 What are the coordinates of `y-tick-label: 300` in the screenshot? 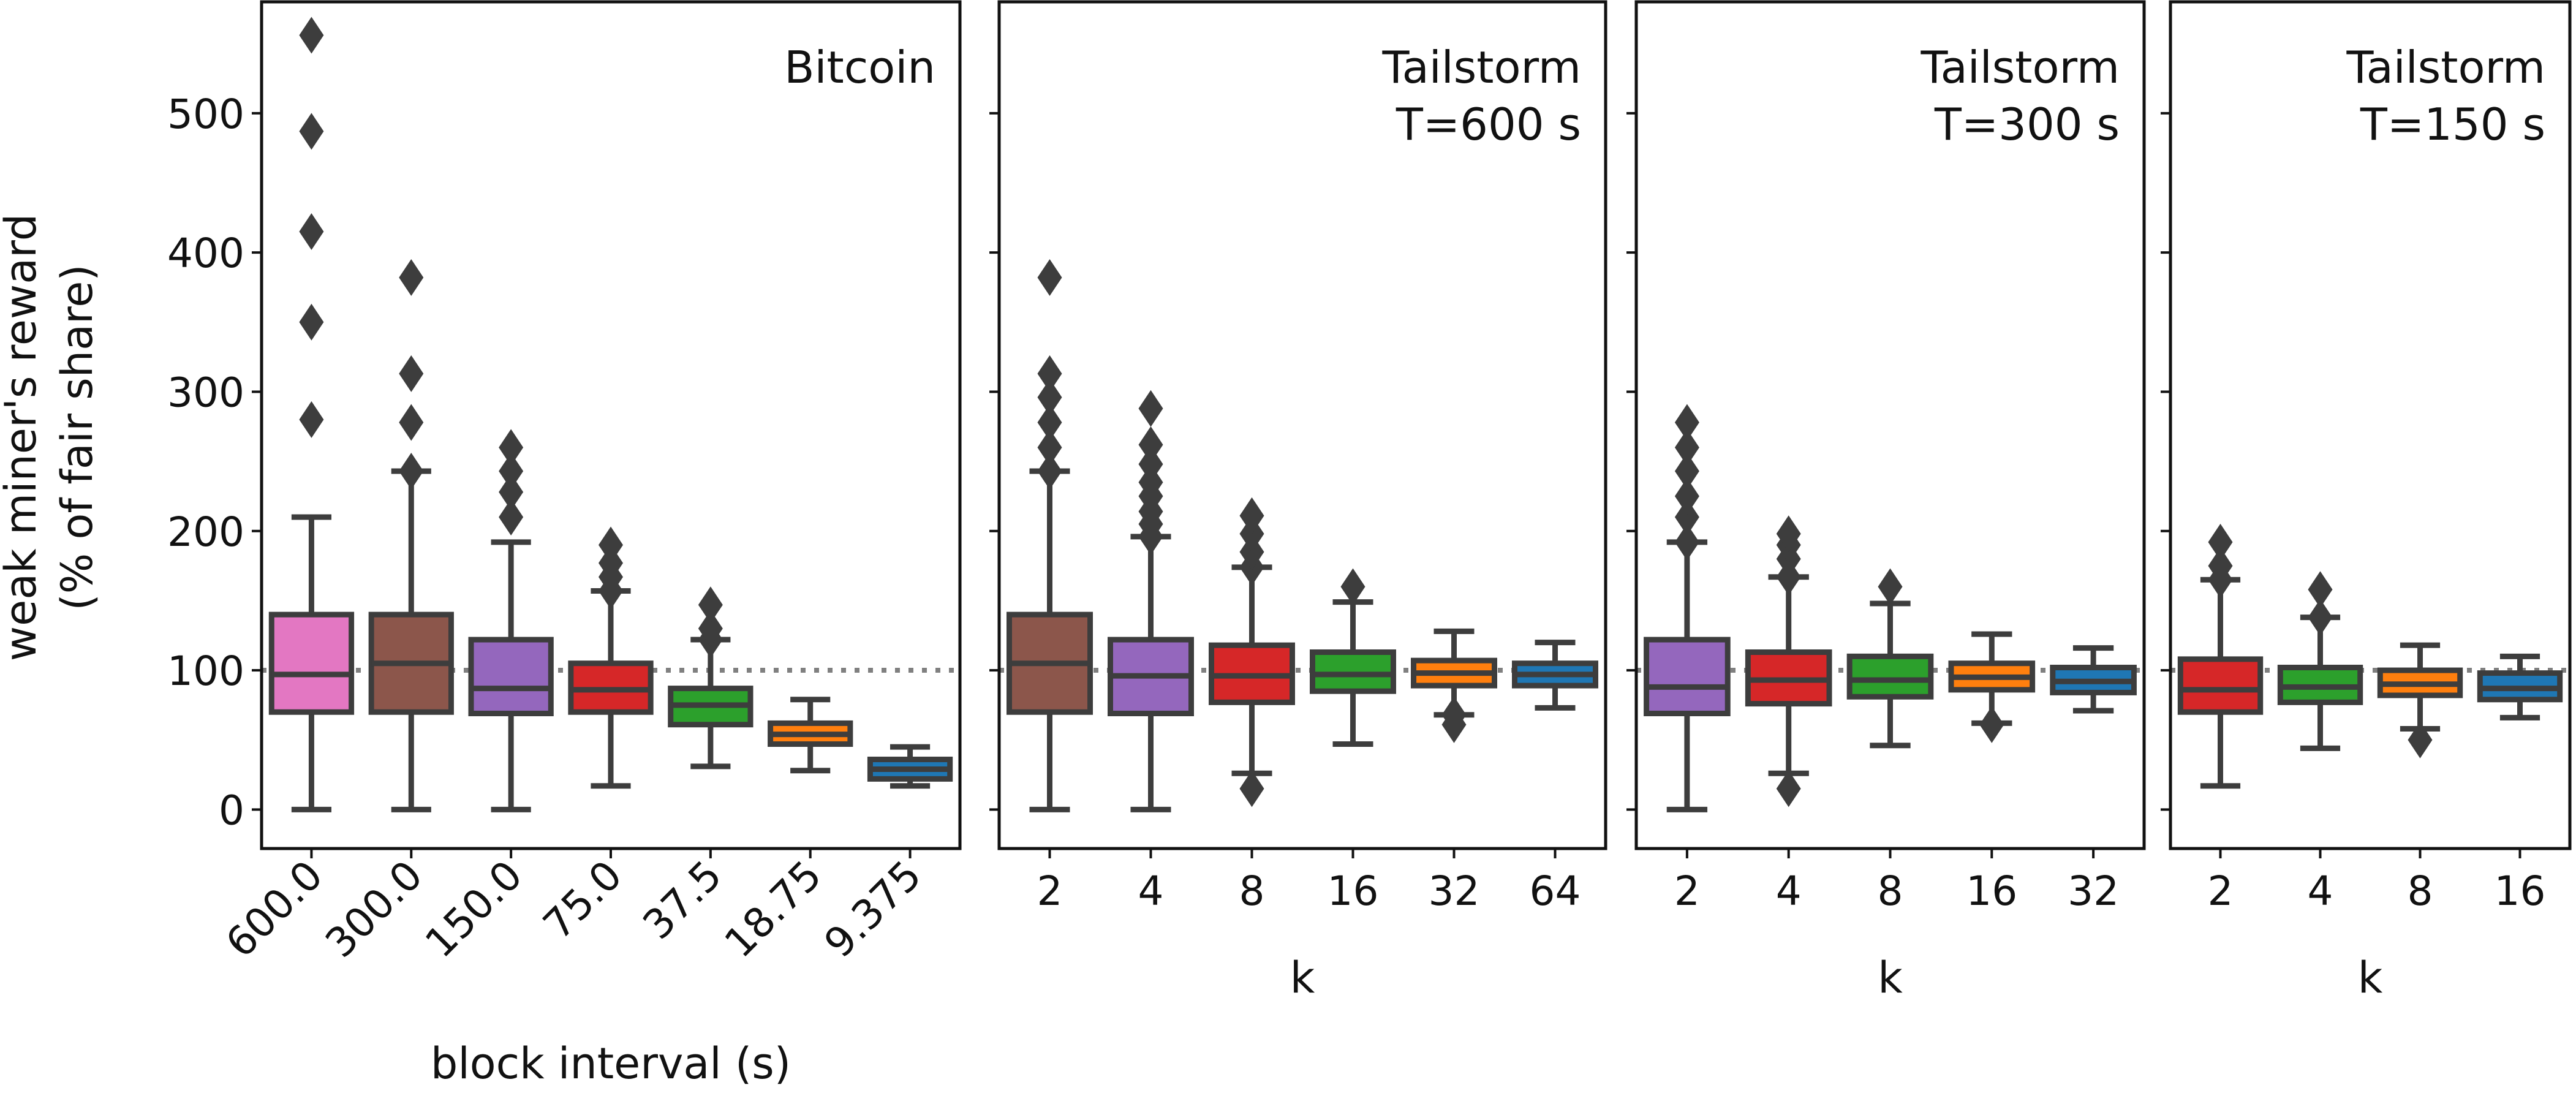 It's located at (205, 392).